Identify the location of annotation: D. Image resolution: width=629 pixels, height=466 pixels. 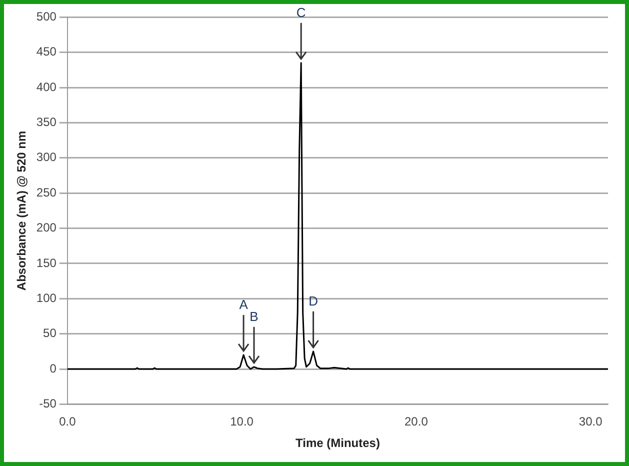
(313, 301).